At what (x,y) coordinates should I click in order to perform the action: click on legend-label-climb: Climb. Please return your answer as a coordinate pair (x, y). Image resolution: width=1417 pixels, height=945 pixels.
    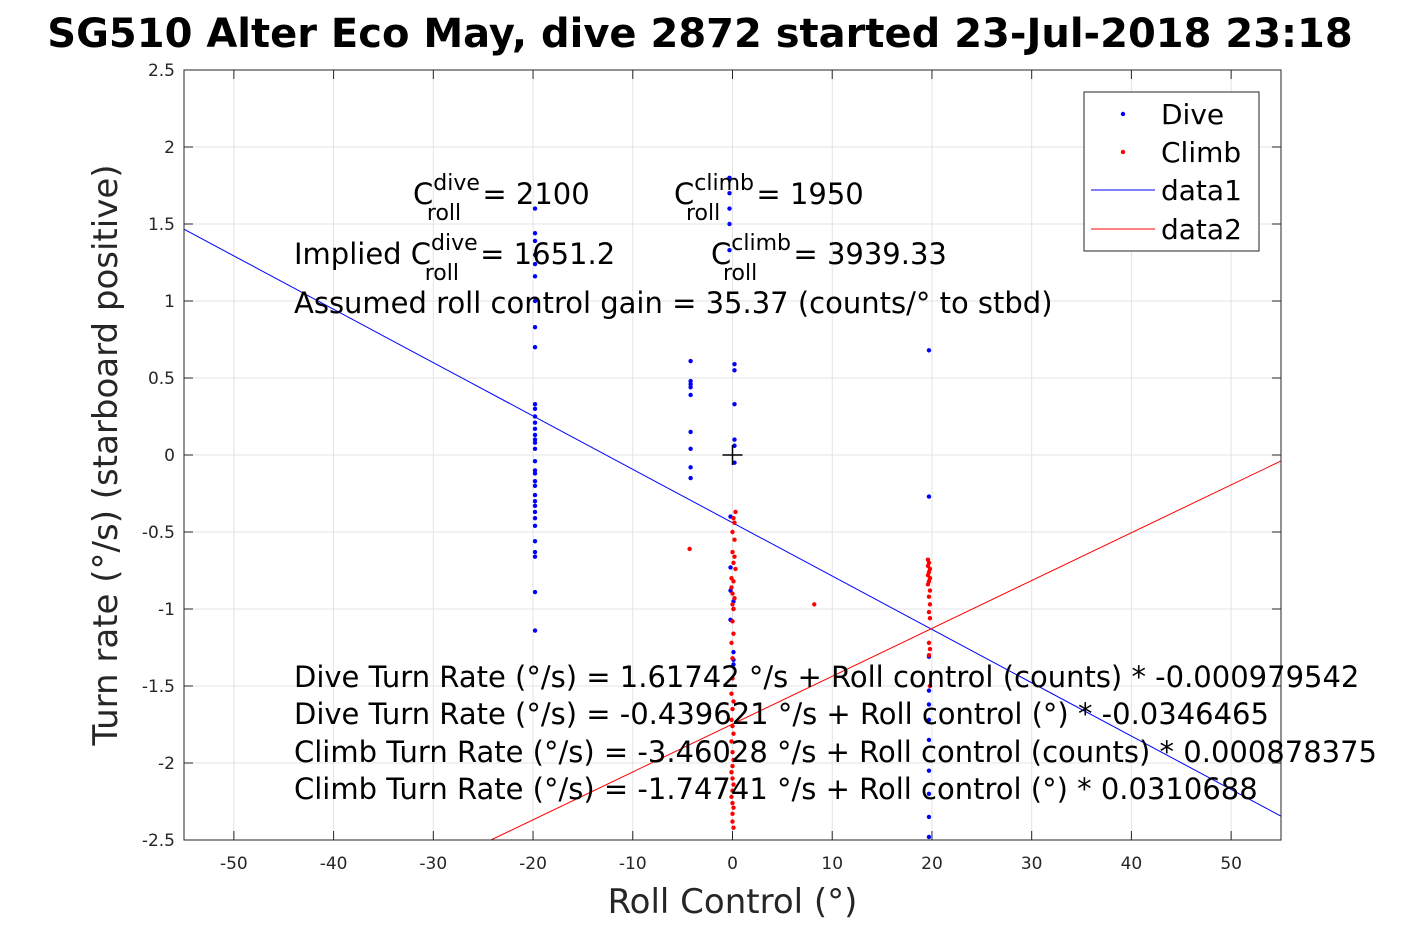
    Looking at the image, I should click on (1201, 152).